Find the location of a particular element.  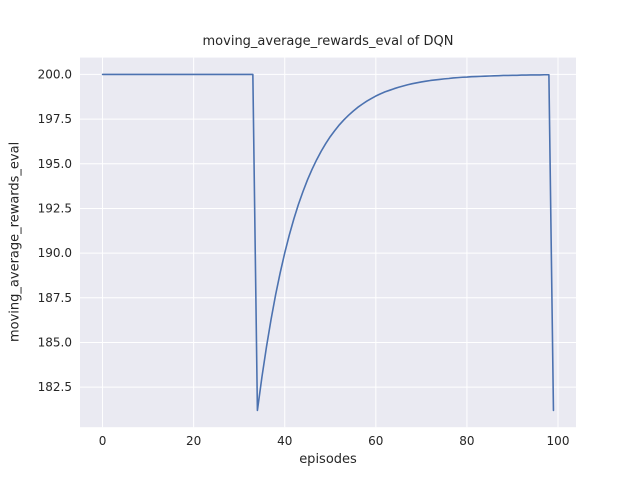

y-tick-label: 182.5 is located at coordinates (55, 387).